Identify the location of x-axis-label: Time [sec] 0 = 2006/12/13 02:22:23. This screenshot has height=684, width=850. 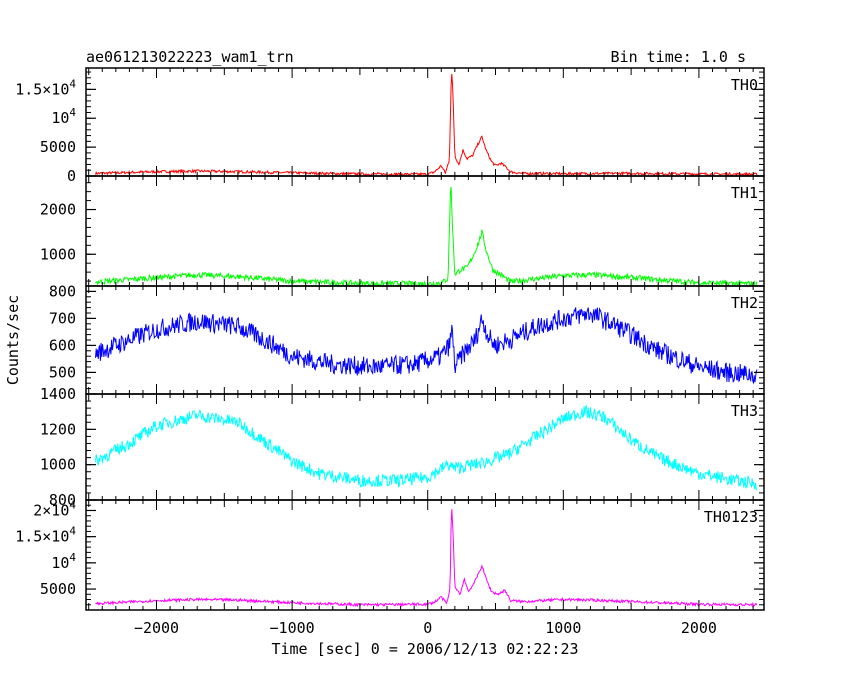
(424, 649).